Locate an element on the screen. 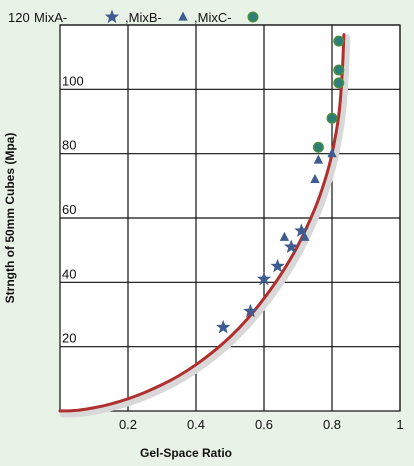 This screenshot has width=414, height=466. y-tick-label: 20 is located at coordinates (69, 338).